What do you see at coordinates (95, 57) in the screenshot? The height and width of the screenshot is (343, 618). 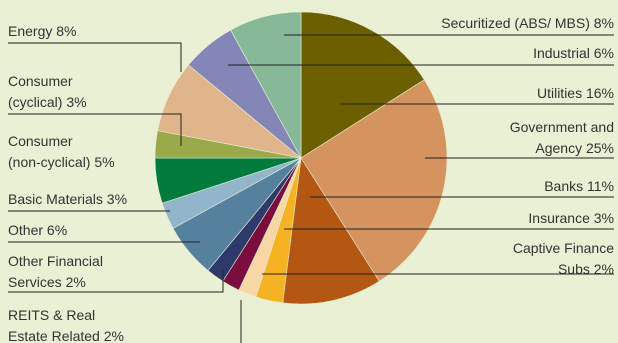 I see `leader-energy` at bounding box center [95, 57].